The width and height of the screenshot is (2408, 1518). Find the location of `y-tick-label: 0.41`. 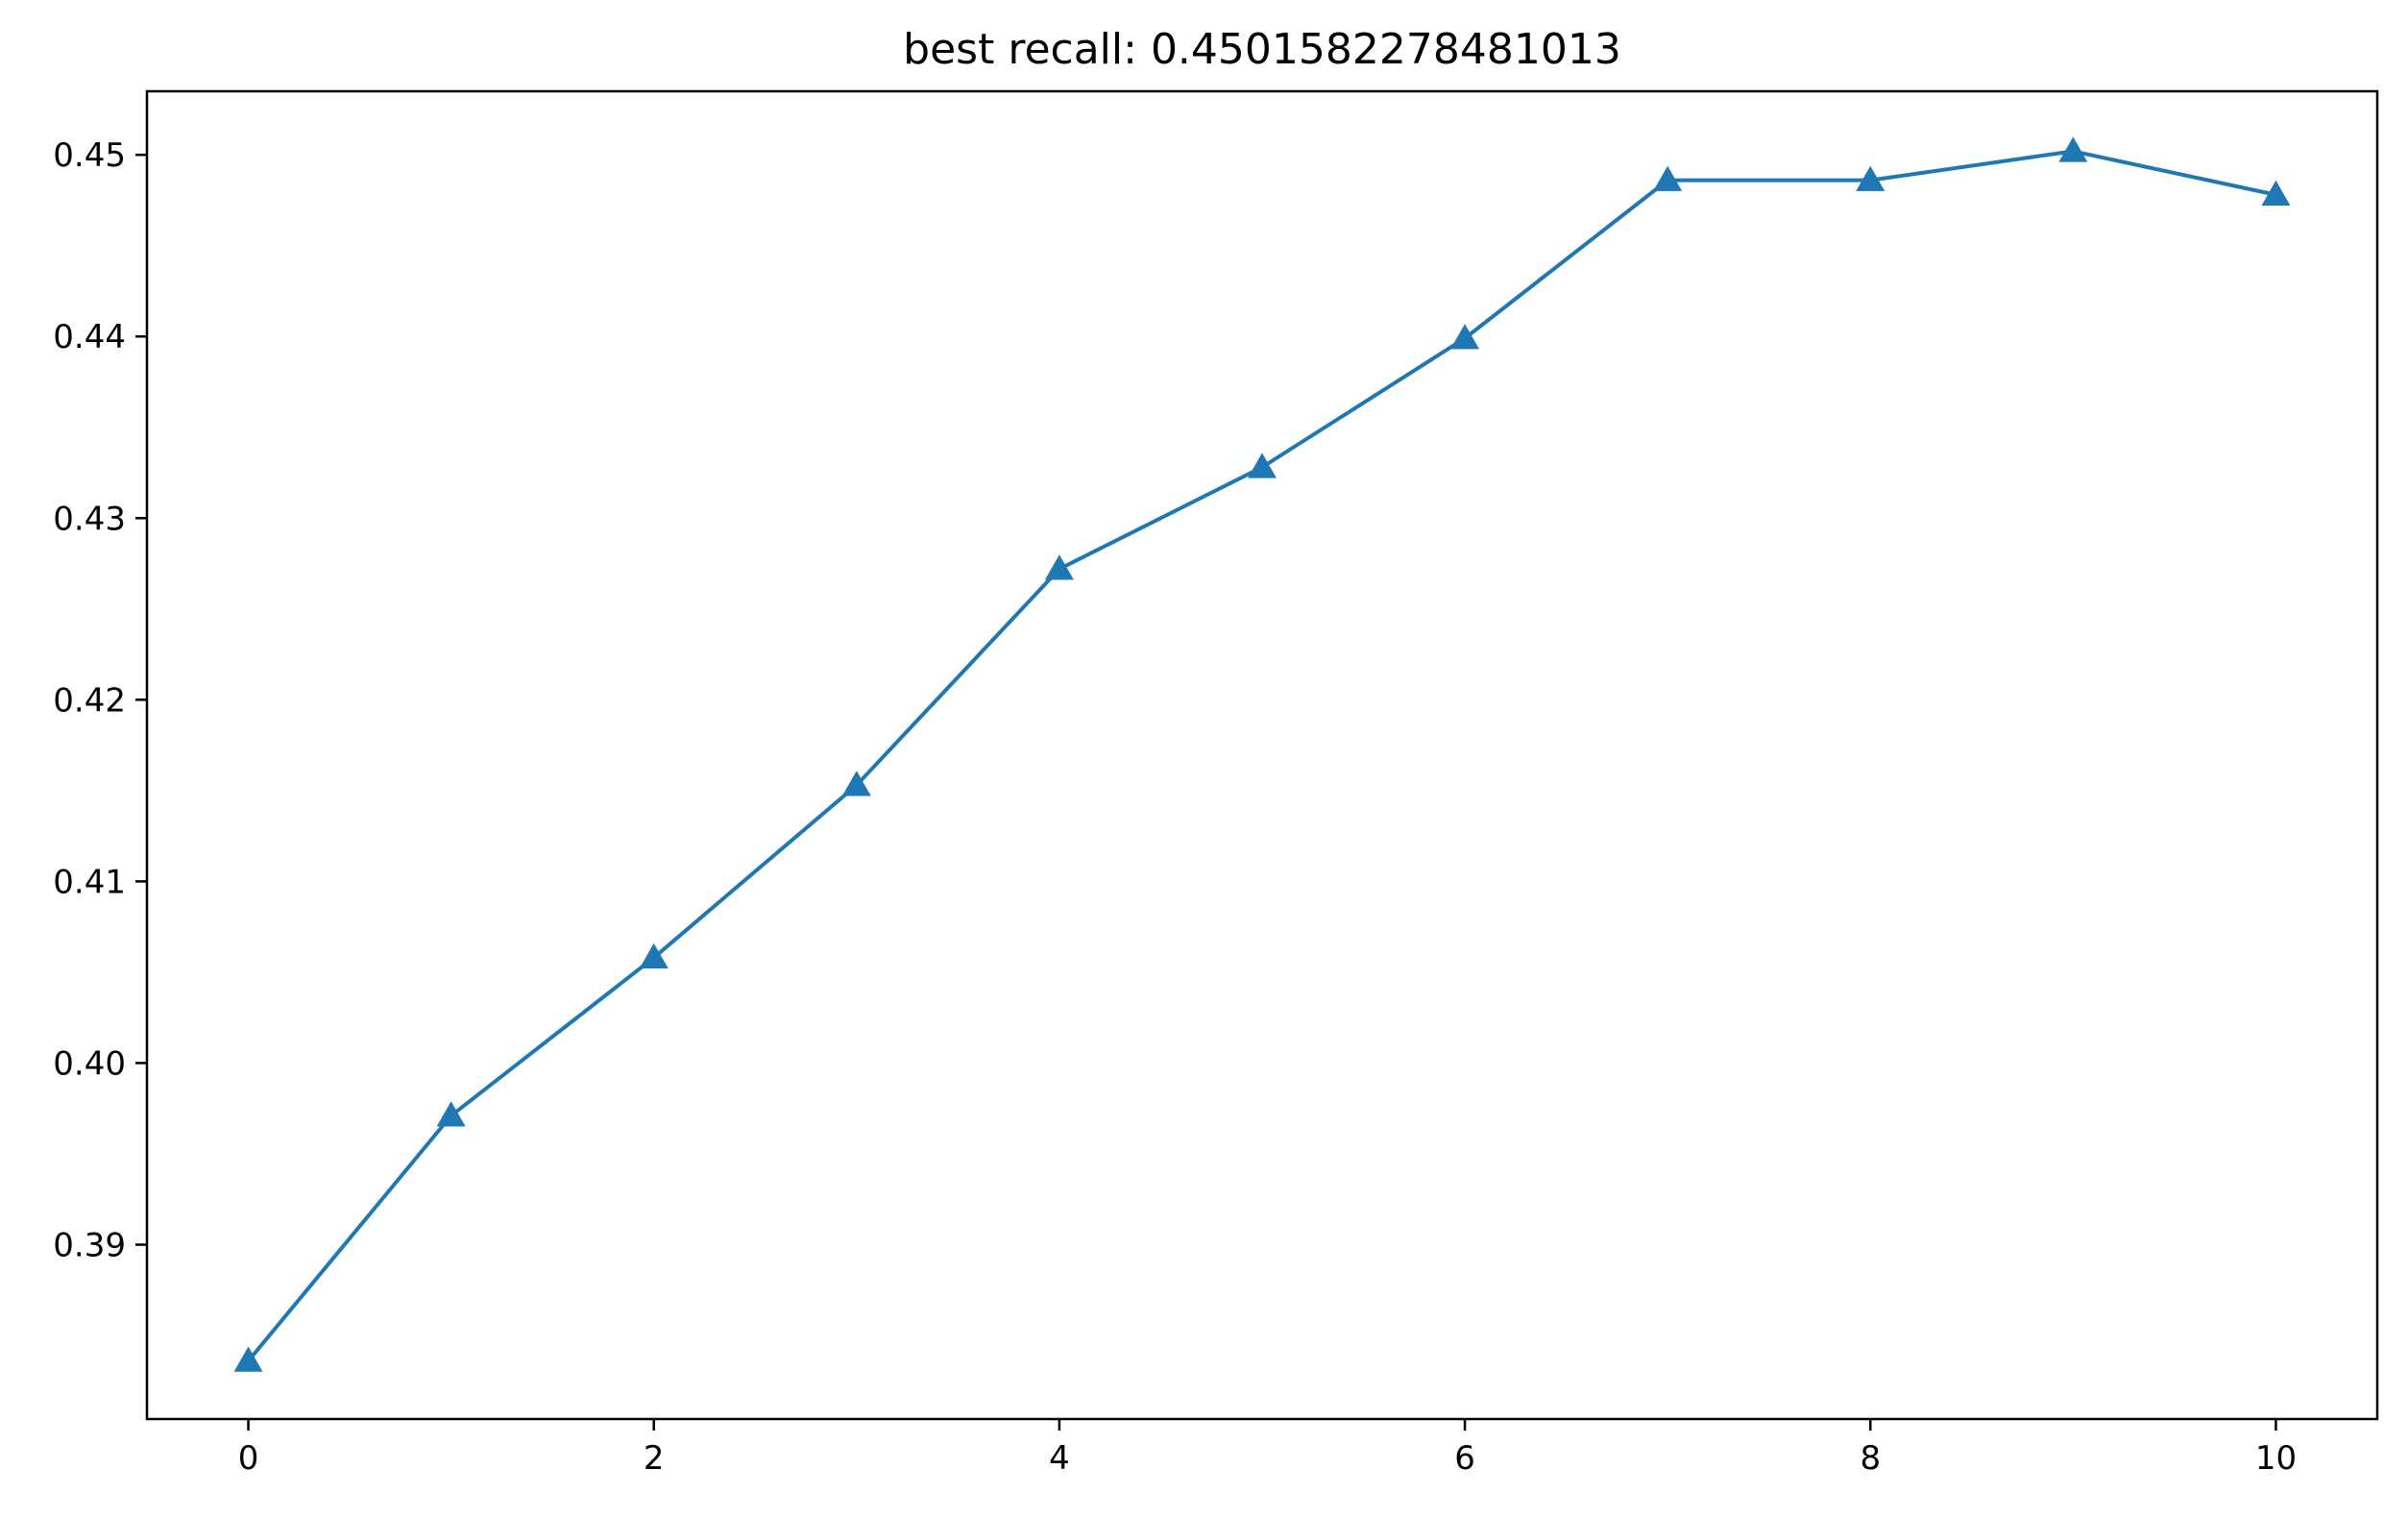

y-tick-label: 0.41 is located at coordinates (89, 882).